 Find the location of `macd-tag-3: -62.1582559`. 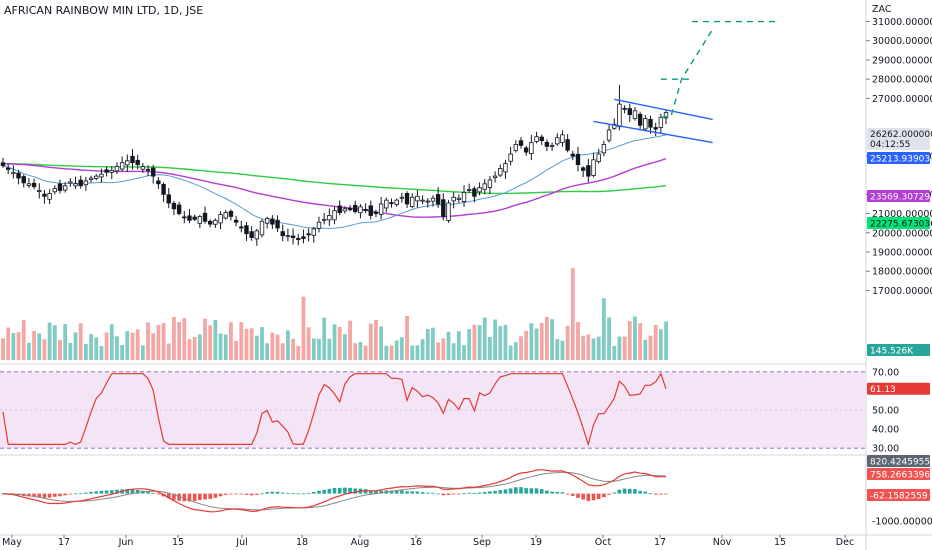

macd-tag-3: -62.1582559 is located at coordinates (899, 496).